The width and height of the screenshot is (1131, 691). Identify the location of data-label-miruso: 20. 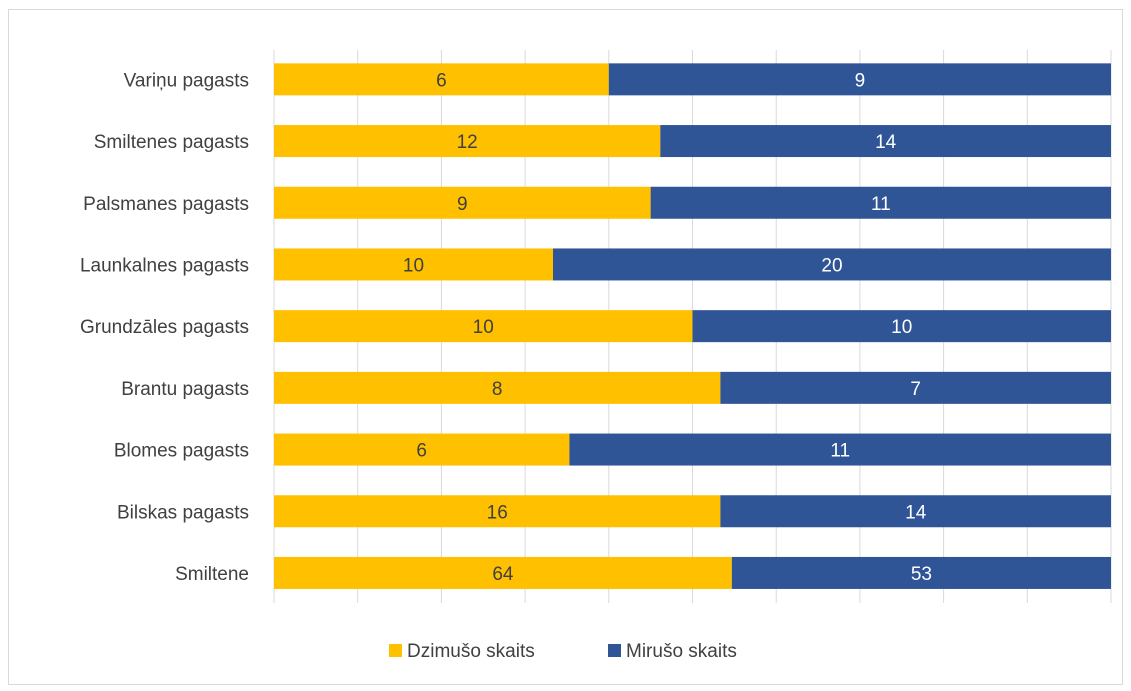
(831, 265).